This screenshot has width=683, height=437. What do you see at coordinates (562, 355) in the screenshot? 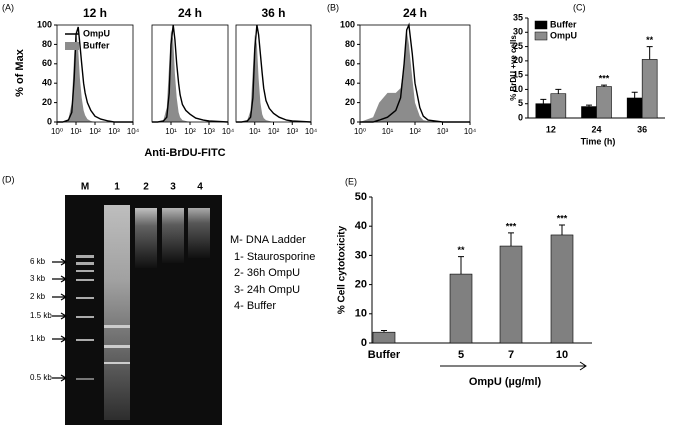
I see `x-tick-label: 10` at bounding box center [562, 355].